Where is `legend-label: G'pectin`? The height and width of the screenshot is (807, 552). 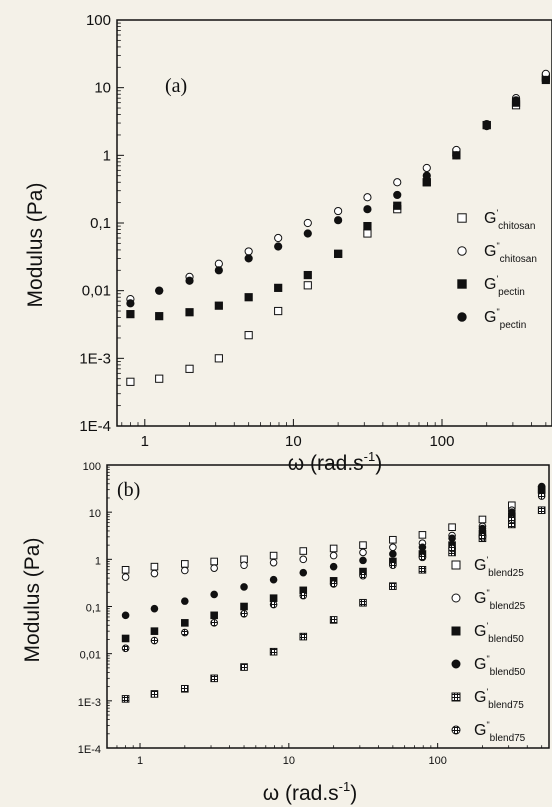
legend-label: G'pectin is located at coordinates (504, 286).